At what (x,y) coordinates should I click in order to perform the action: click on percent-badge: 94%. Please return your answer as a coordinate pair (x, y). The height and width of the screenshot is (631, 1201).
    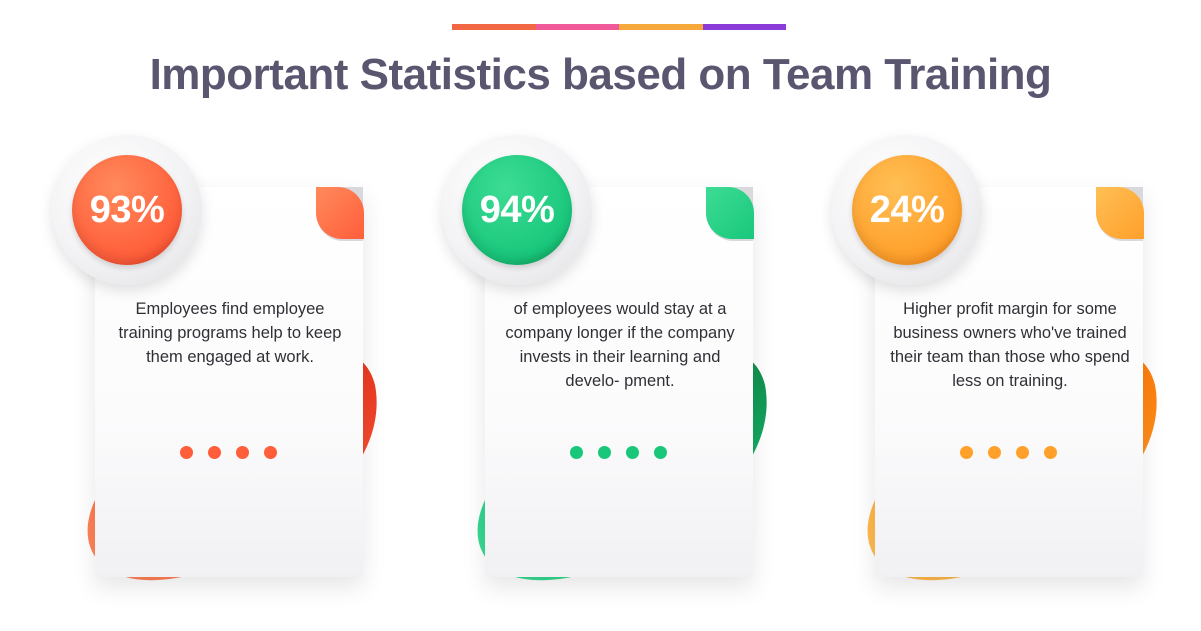
    Looking at the image, I should click on (517, 210).